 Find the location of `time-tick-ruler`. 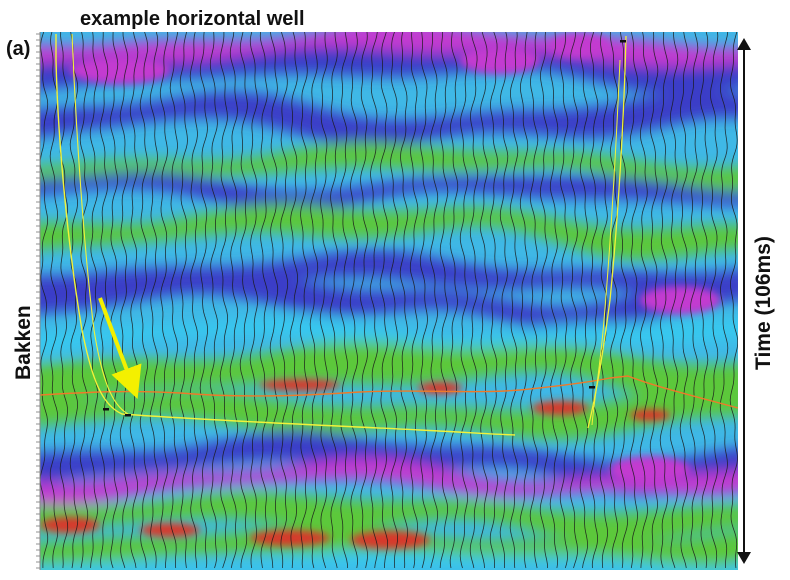

time-tick-ruler is located at coordinates (38, 301).